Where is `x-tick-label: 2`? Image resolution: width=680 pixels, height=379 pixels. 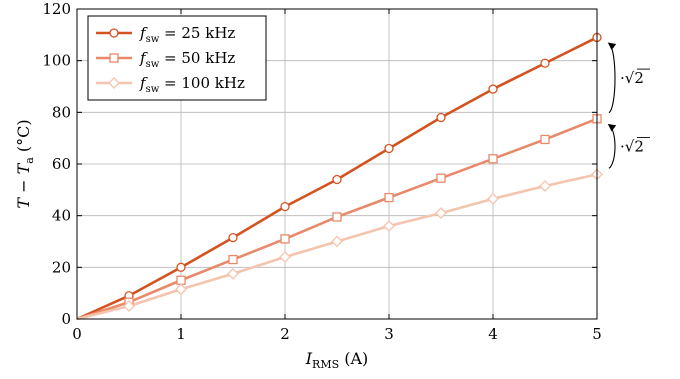 x-tick-label: 2 is located at coordinates (285, 334).